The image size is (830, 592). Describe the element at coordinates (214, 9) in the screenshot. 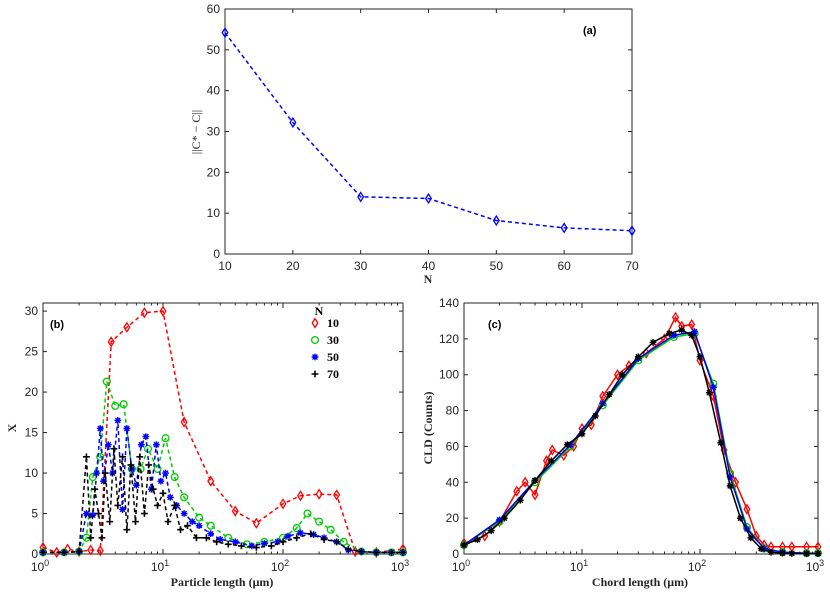

I see `panel-a-ytick-label: 60` at that location.